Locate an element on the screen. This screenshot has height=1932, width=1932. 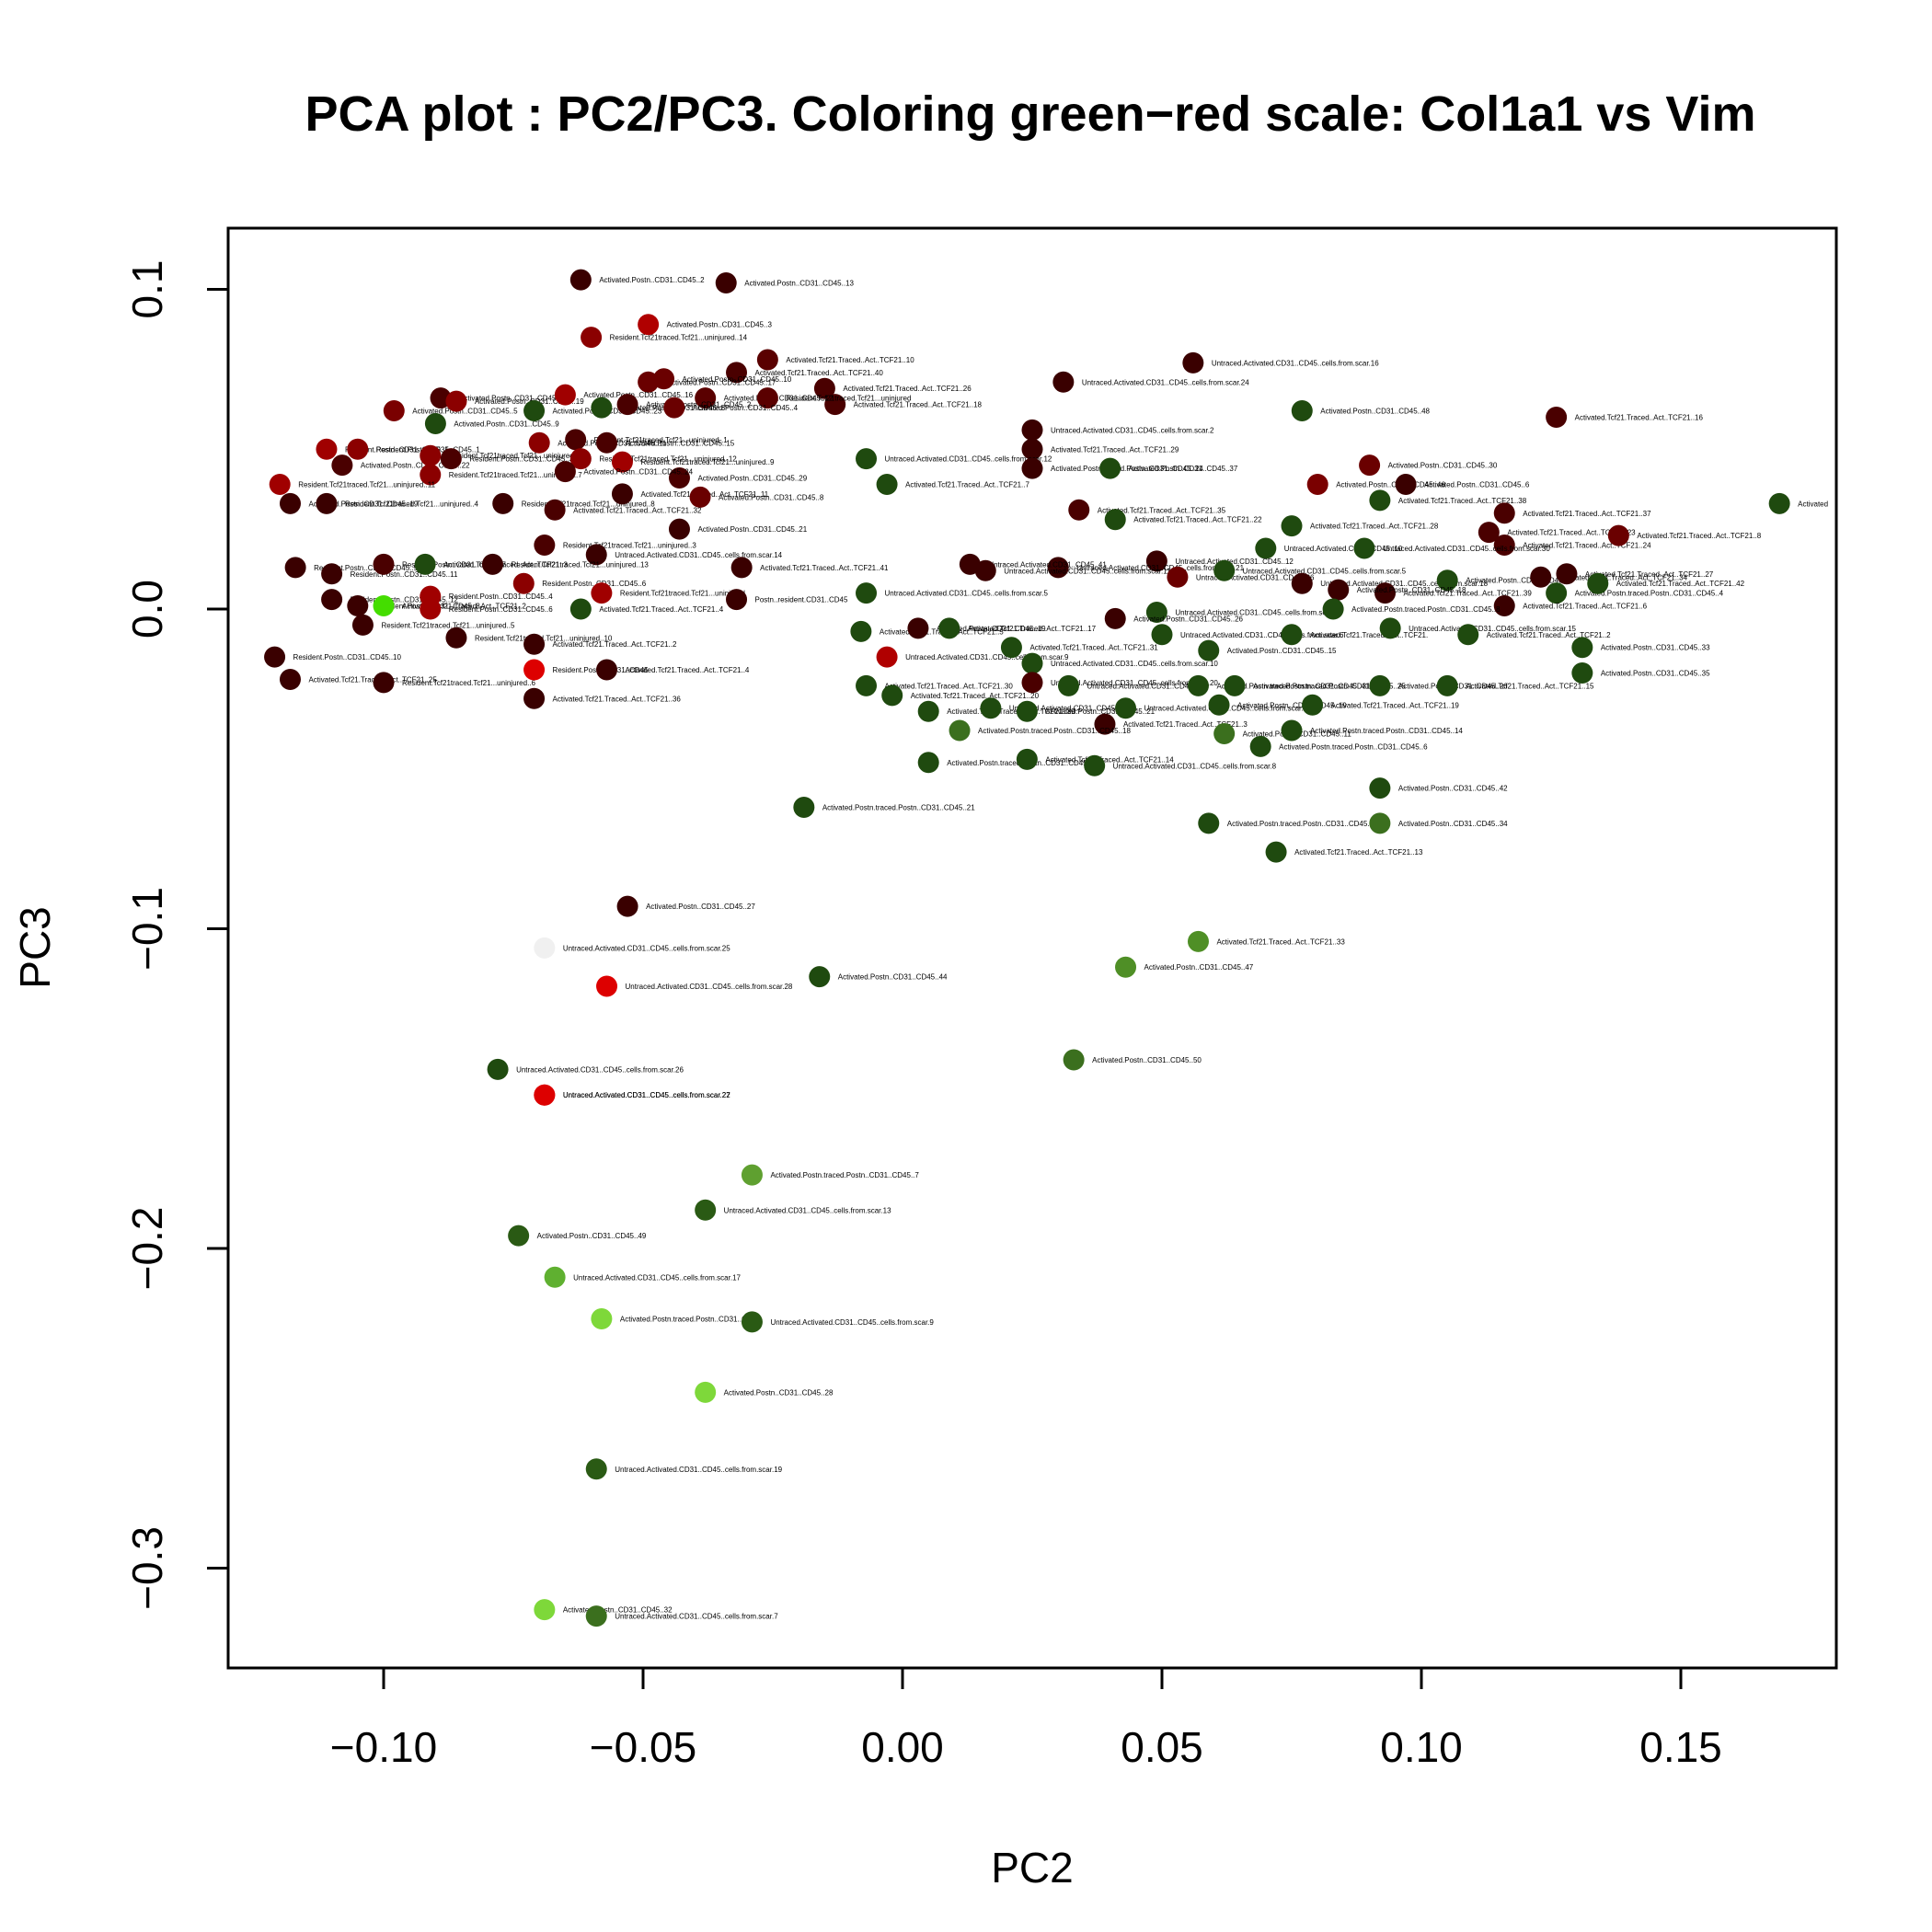
data-point-label: Activated.Tcf21.Traced..Act..TCF21..36 is located at coordinates (617, 699).